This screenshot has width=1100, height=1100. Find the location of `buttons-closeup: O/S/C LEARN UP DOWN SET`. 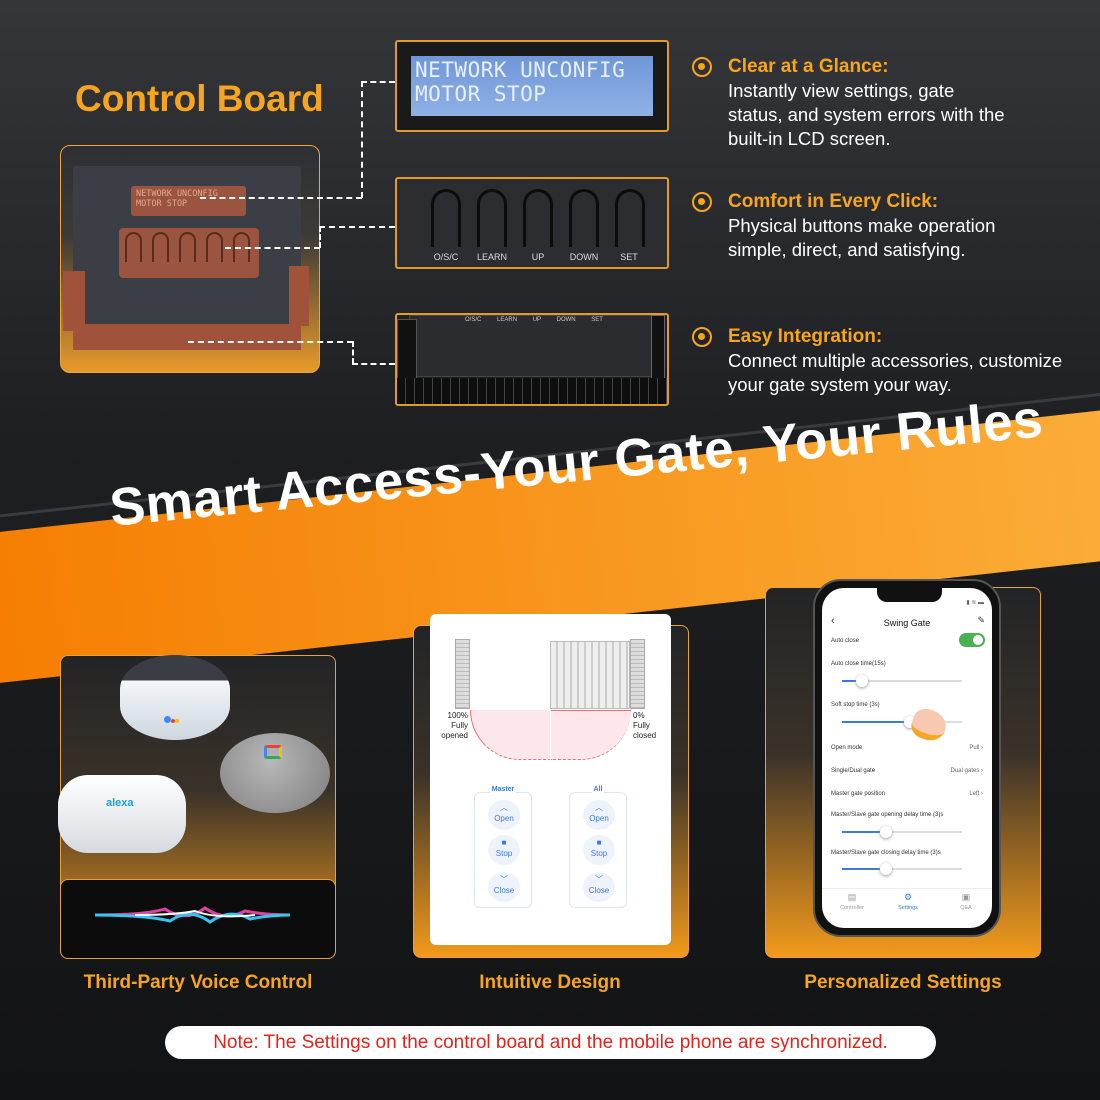

buttons-closeup: O/S/C LEARN UP DOWN SET is located at coordinates (532, 223).